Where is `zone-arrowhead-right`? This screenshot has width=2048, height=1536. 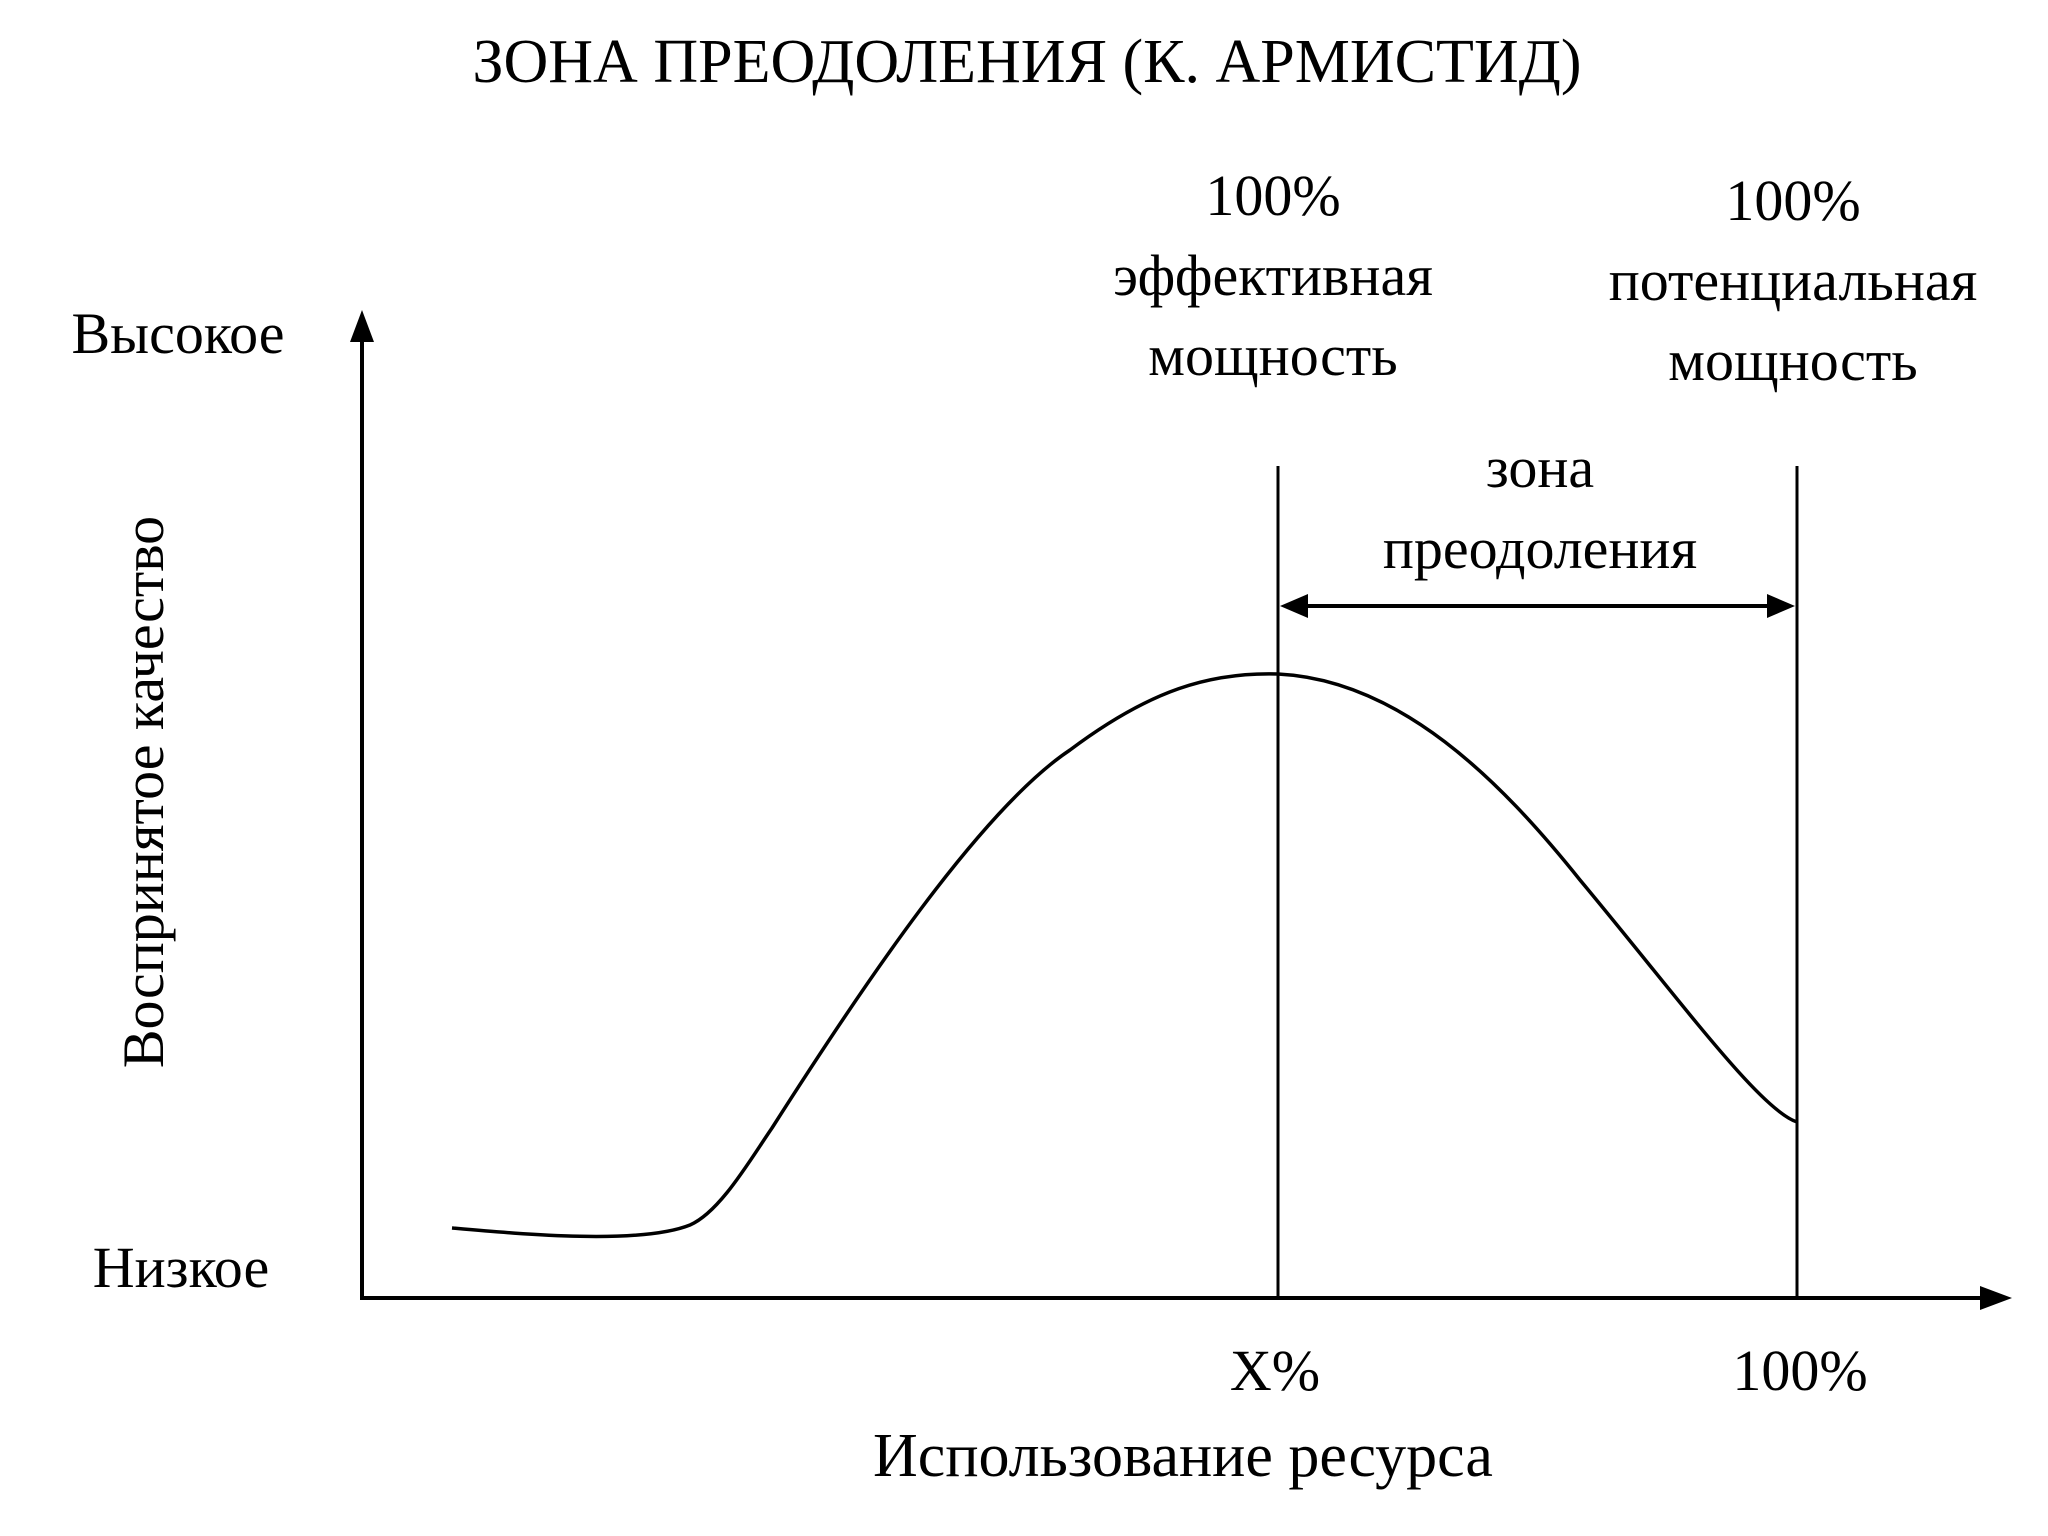 zone-arrowhead-right is located at coordinates (1781, 606).